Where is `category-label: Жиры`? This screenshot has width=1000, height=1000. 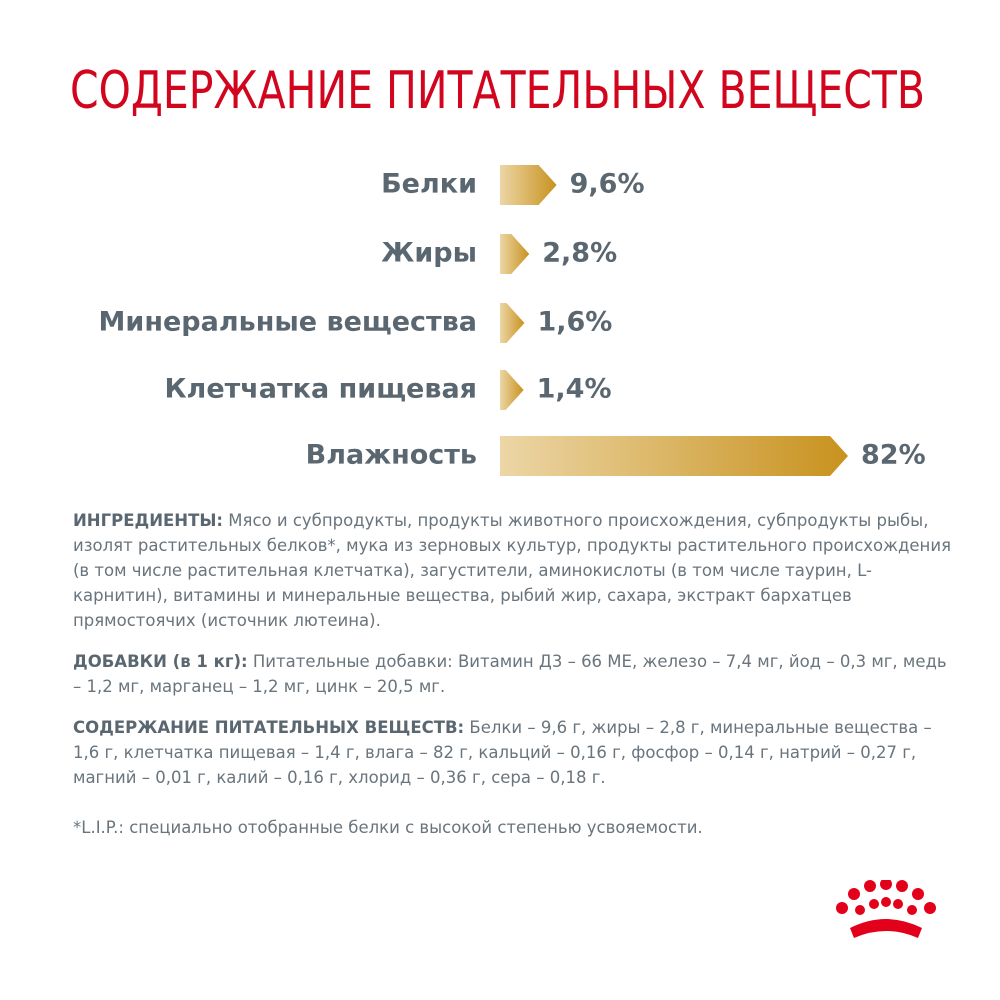 category-label: Жиры is located at coordinates (429, 253).